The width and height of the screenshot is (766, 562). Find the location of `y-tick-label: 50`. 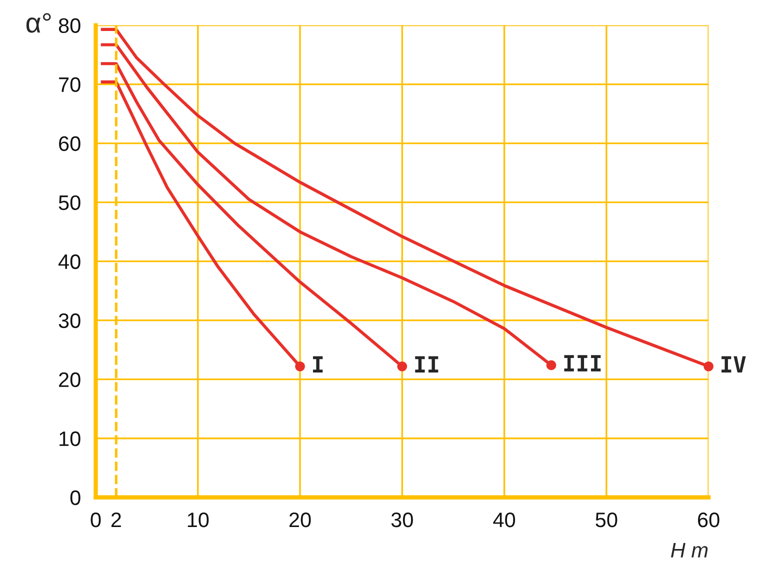

y-tick-label: 50 is located at coordinates (69, 202).